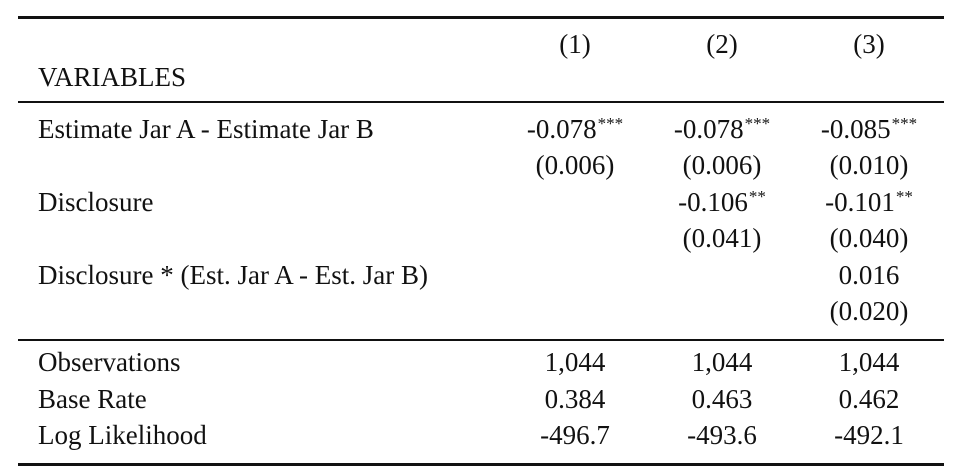 The height and width of the screenshot is (469, 977). I want to click on stat-base-rate-col3: 0.462, so click(869, 399).